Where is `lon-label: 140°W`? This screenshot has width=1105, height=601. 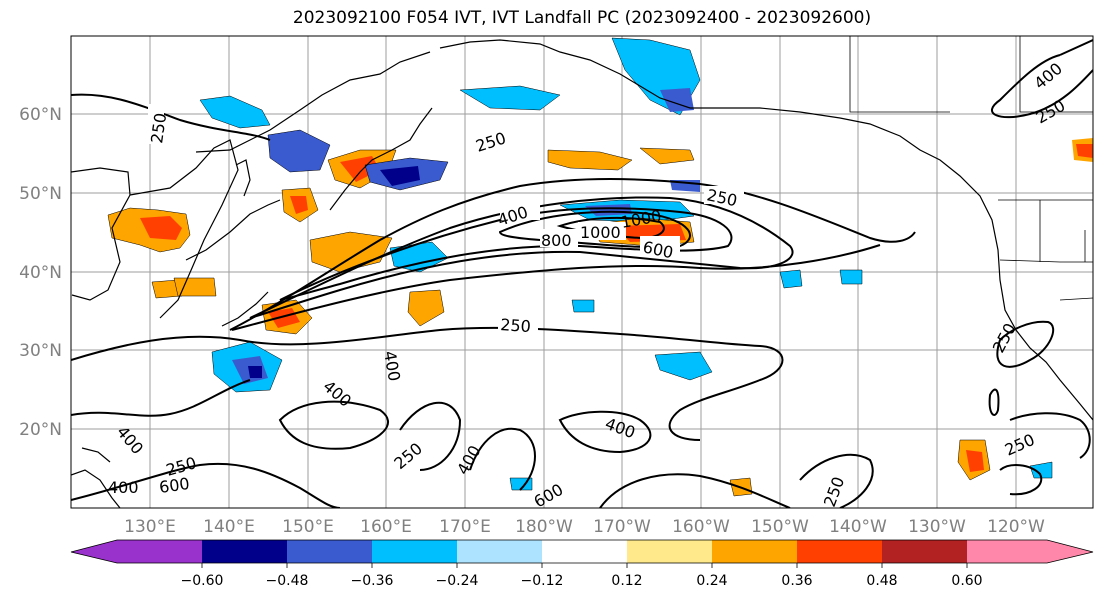 lon-label: 140°W is located at coordinates (858, 527).